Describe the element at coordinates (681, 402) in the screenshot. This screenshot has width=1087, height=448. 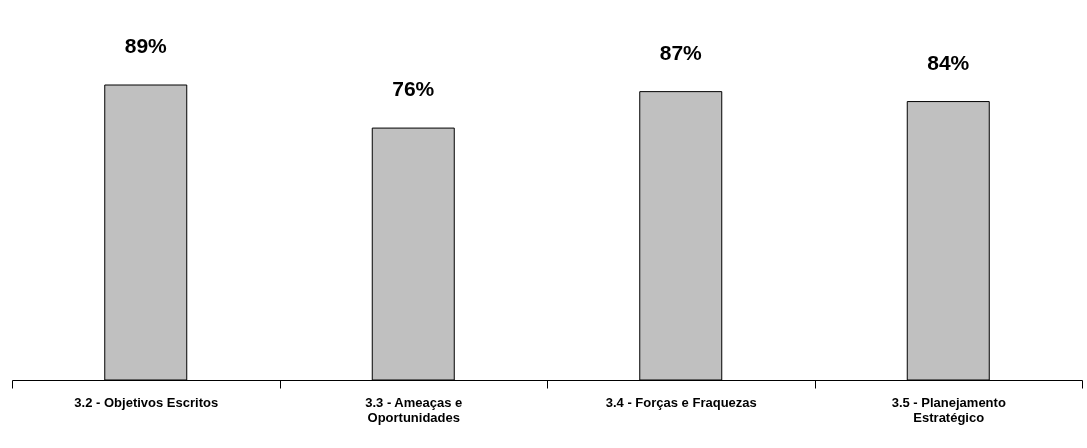
I see `x-tick-label: 3.4 - Forças e Fraquezas` at that location.